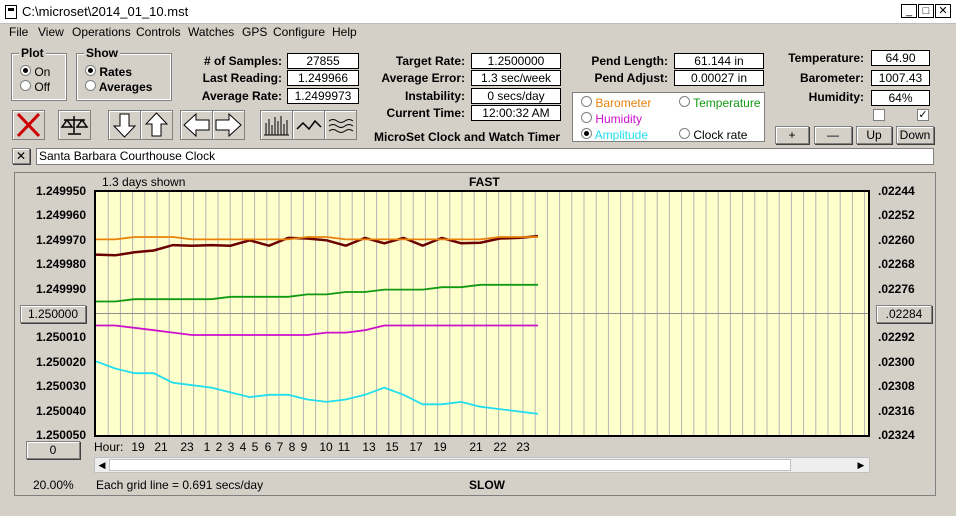 Image resolution: width=956 pixels, height=516 pixels. What do you see at coordinates (874, 135) in the screenshot?
I see `up-button: Up` at bounding box center [874, 135].